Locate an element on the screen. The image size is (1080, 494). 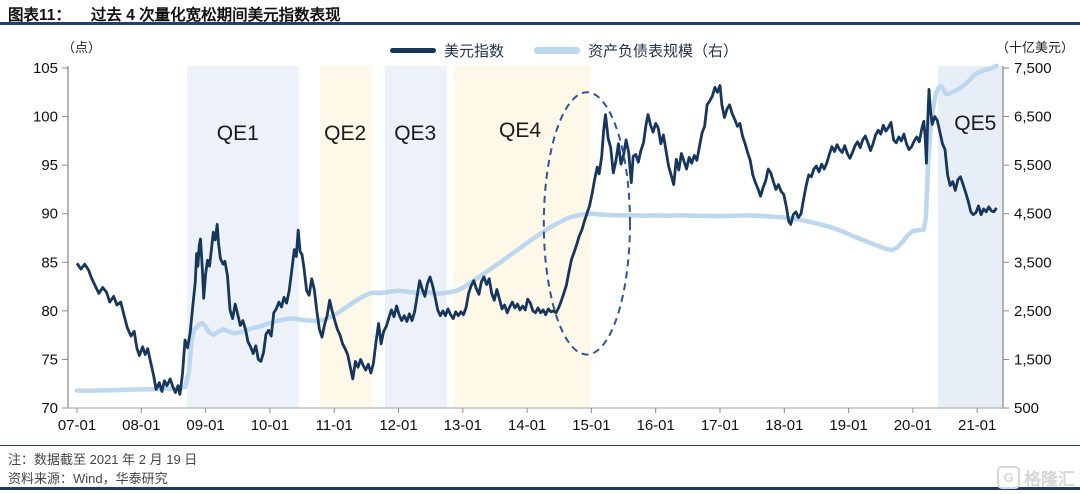
legend-label-usd-index: 美元指数 is located at coordinates (473, 51).